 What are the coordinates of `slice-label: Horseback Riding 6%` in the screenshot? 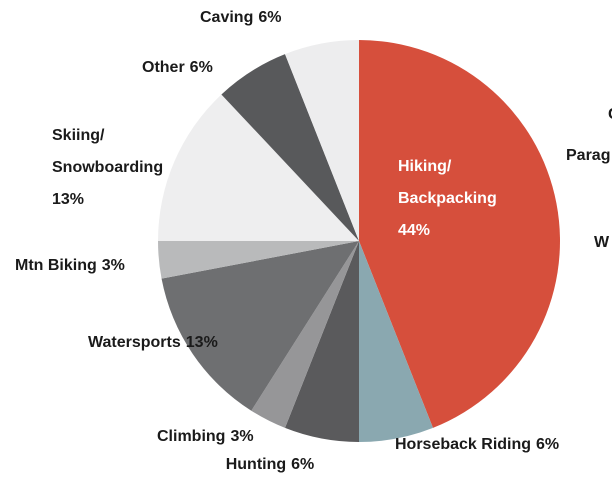 It's located at (477, 444).